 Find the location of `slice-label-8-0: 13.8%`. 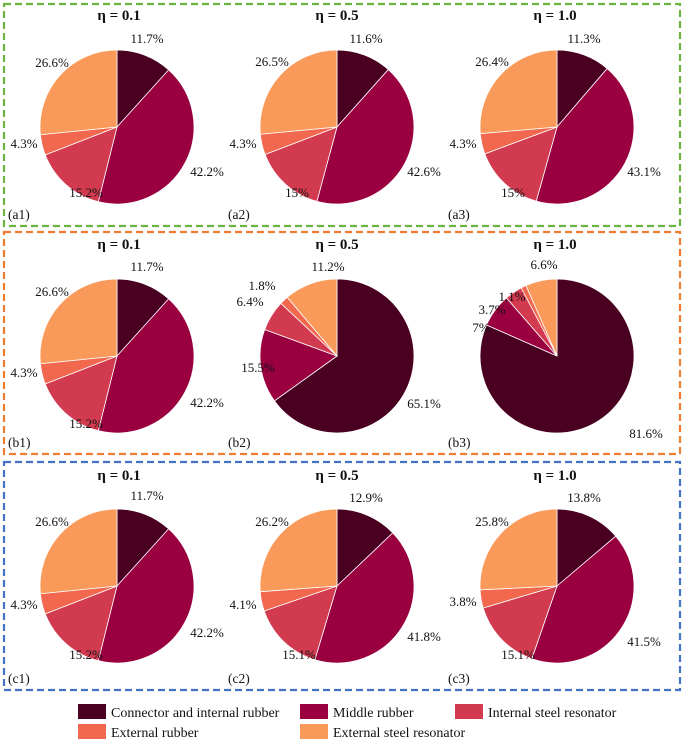

slice-label-8-0: 13.8% is located at coordinates (584, 497).